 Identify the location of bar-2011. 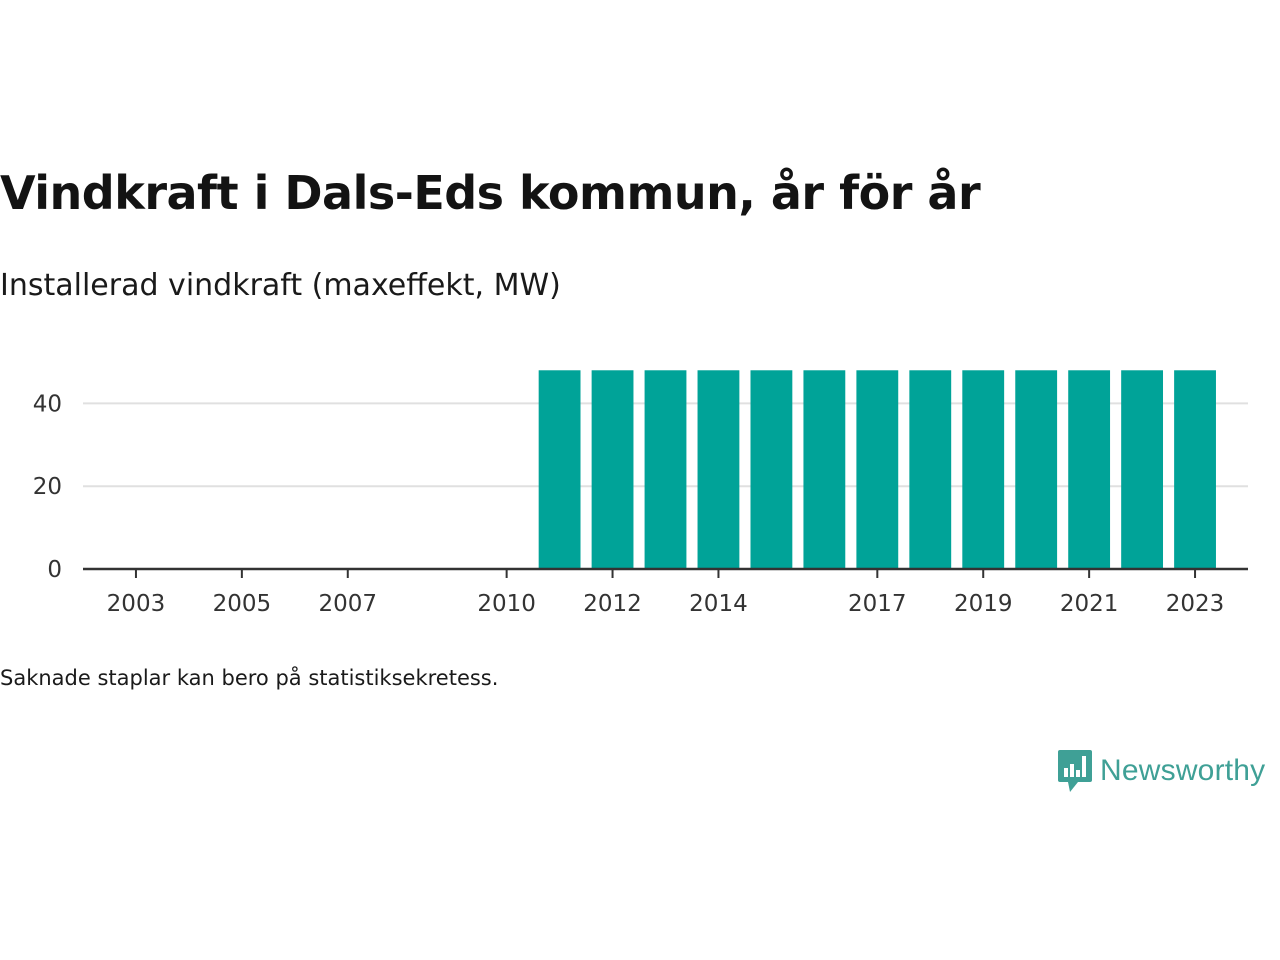
(559, 469).